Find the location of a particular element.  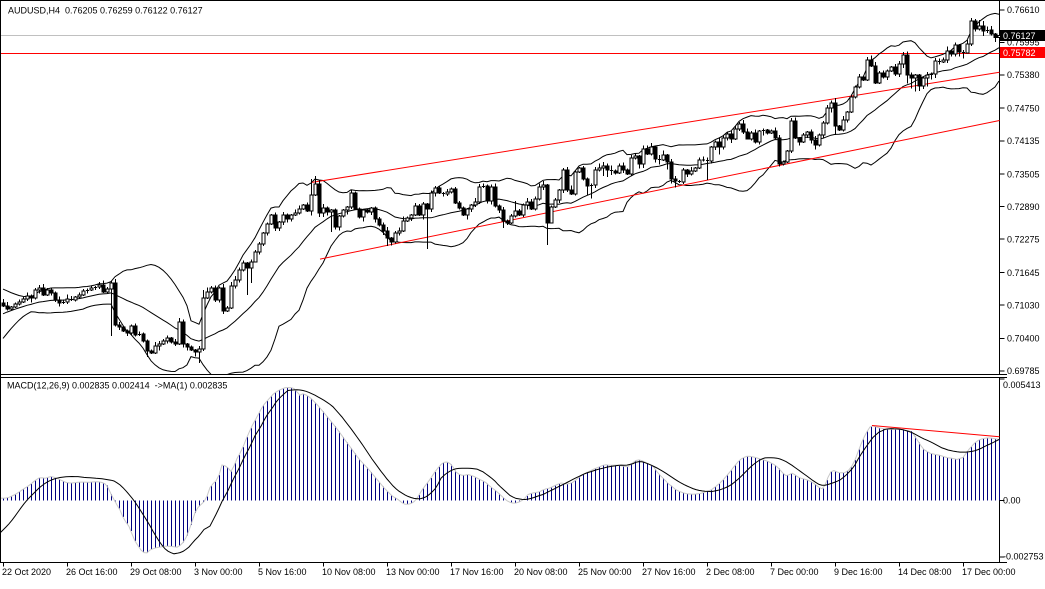

svg-text: 0.71645 is located at coordinates (1023, 273).